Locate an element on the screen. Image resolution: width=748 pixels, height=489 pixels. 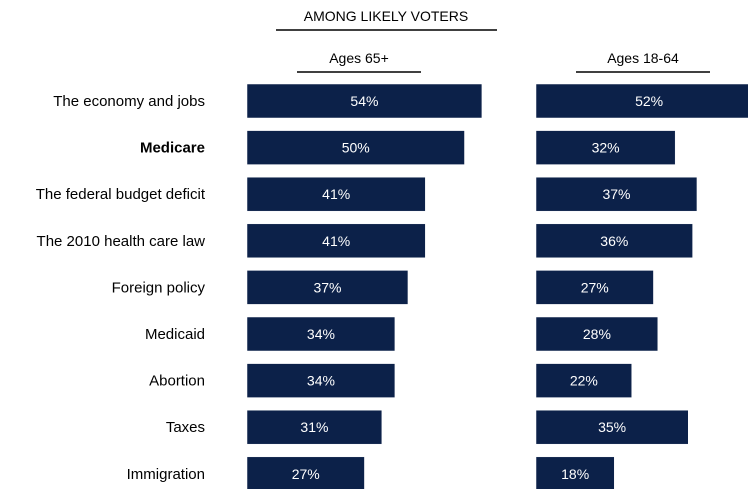
category-label: Taxes is located at coordinates (185, 427).